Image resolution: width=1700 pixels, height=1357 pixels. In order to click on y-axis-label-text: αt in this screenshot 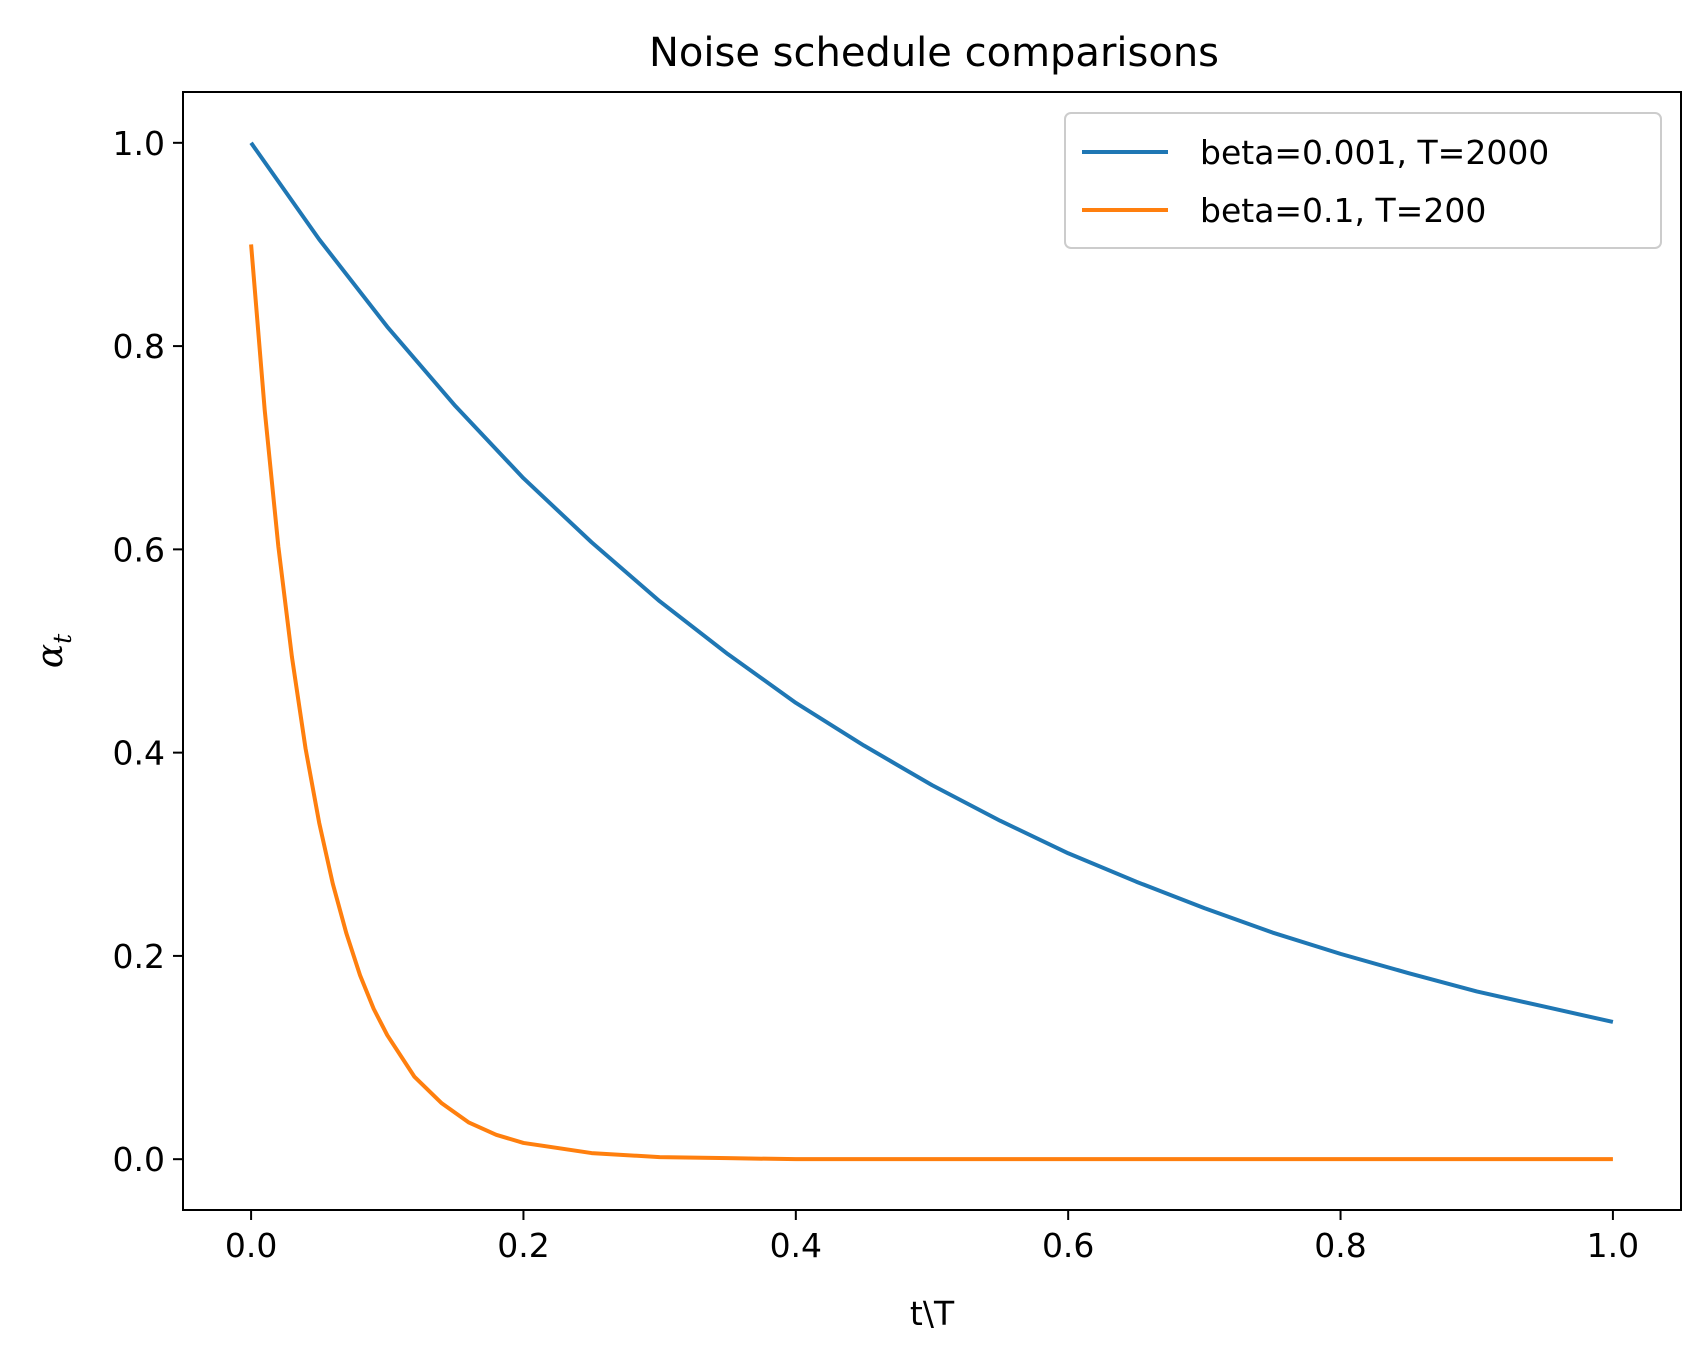, I will do `click(53, 650)`.